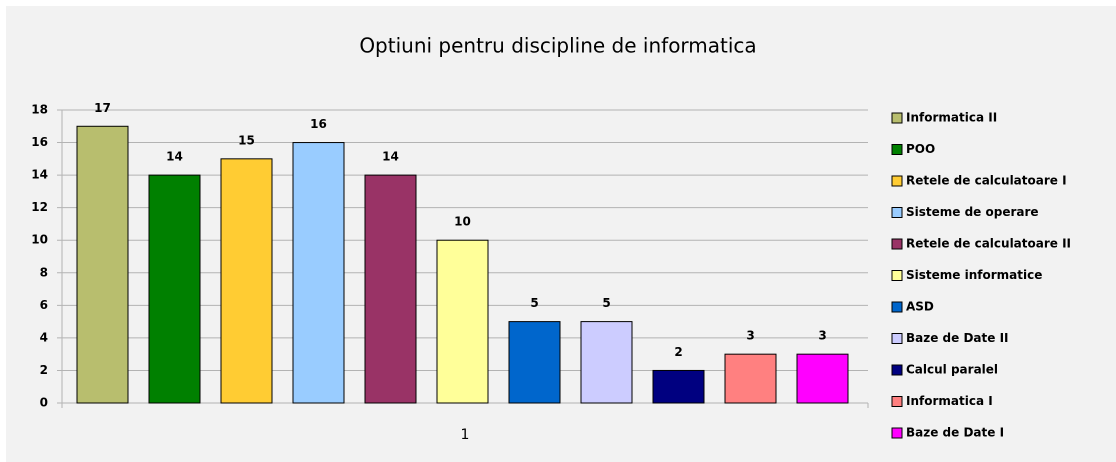  Describe the element at coordinates (678, 352) in the screenshot. I see `data-label: 2` at that location.